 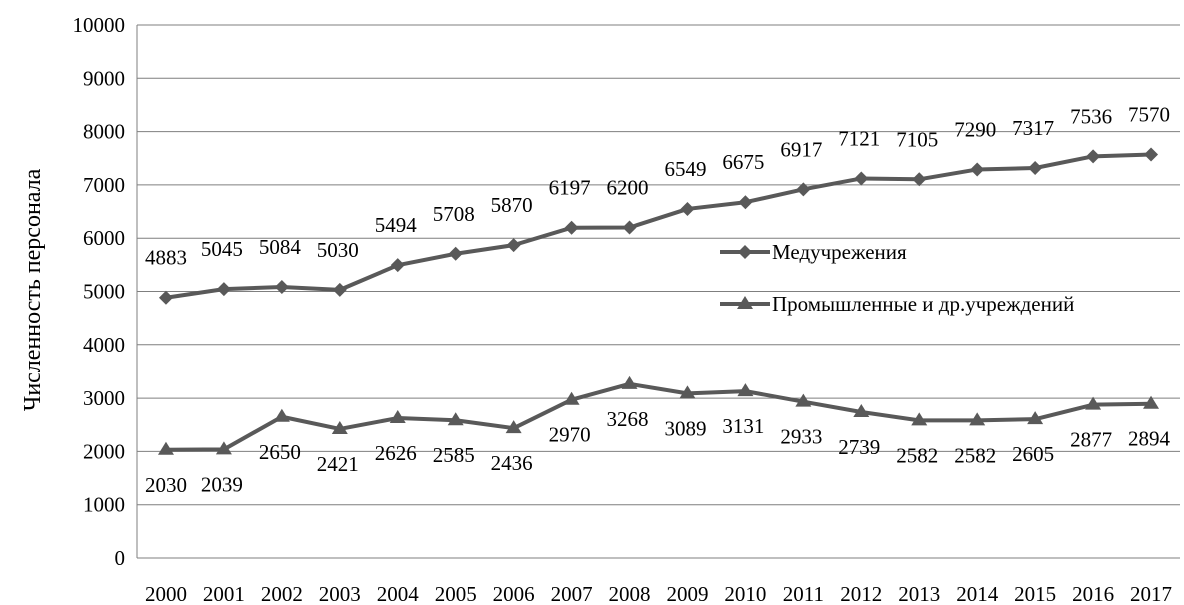 I want to click on x-tick-label-2017: 2017, so click(x=1151, y=593).